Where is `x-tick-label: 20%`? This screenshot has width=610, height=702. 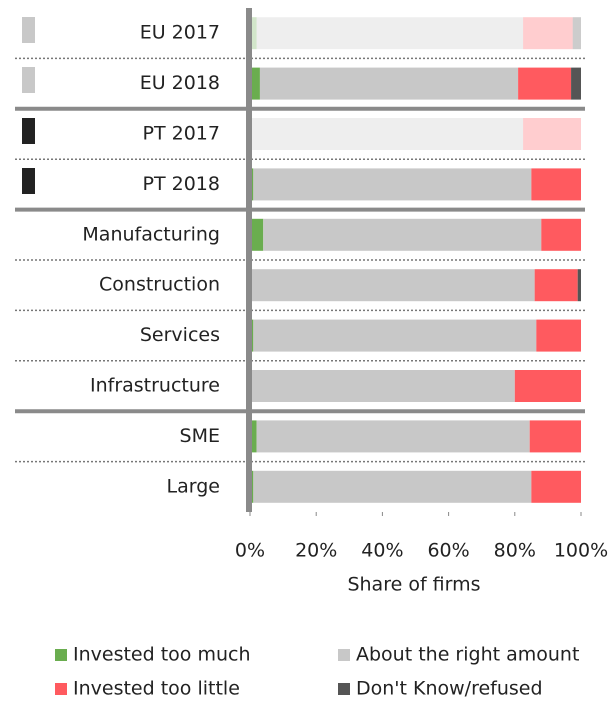
x-tick-label: 20% is located at coordinates (316, 551).